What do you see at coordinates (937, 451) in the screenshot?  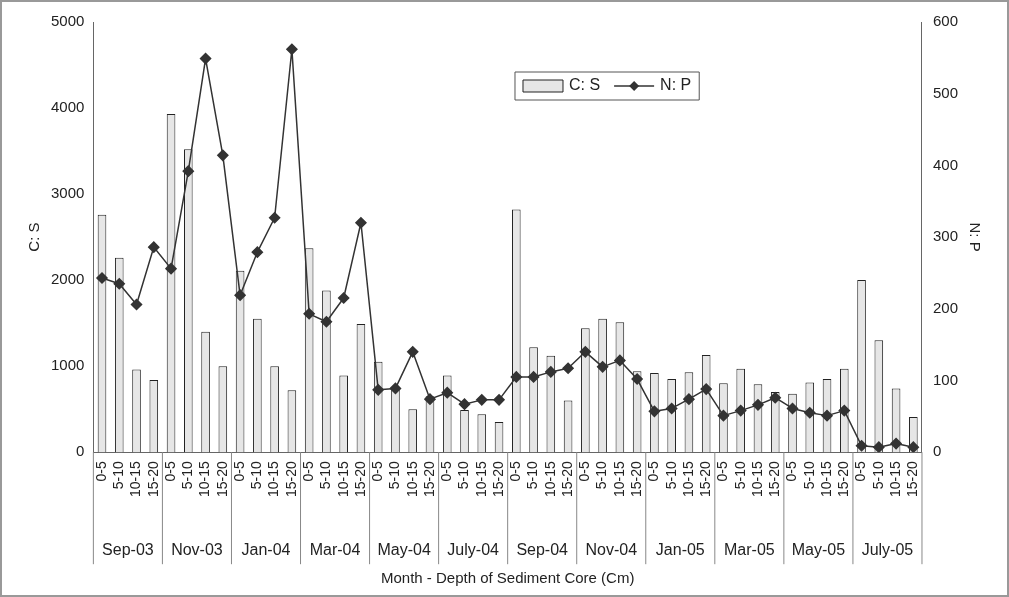 I see `y2-tick-label: 0` at bounding box center [937, 451].